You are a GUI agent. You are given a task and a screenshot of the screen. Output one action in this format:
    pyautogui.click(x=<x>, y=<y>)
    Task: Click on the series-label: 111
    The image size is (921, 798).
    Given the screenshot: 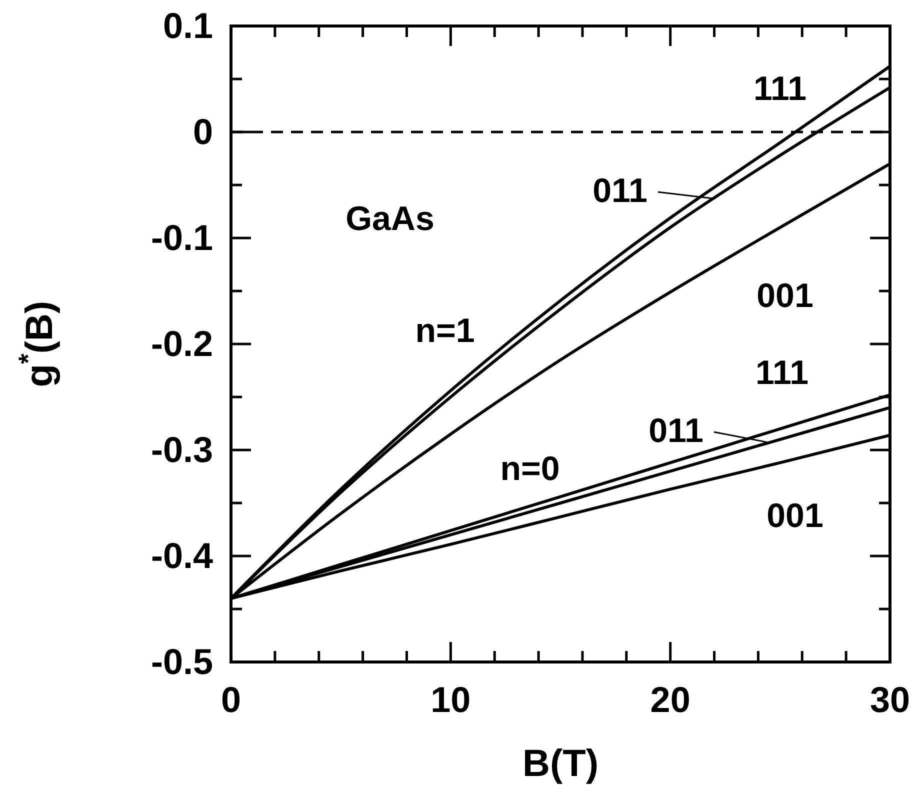 What is the action you would take?
    pyautogui.click(x=782, y=373)
    